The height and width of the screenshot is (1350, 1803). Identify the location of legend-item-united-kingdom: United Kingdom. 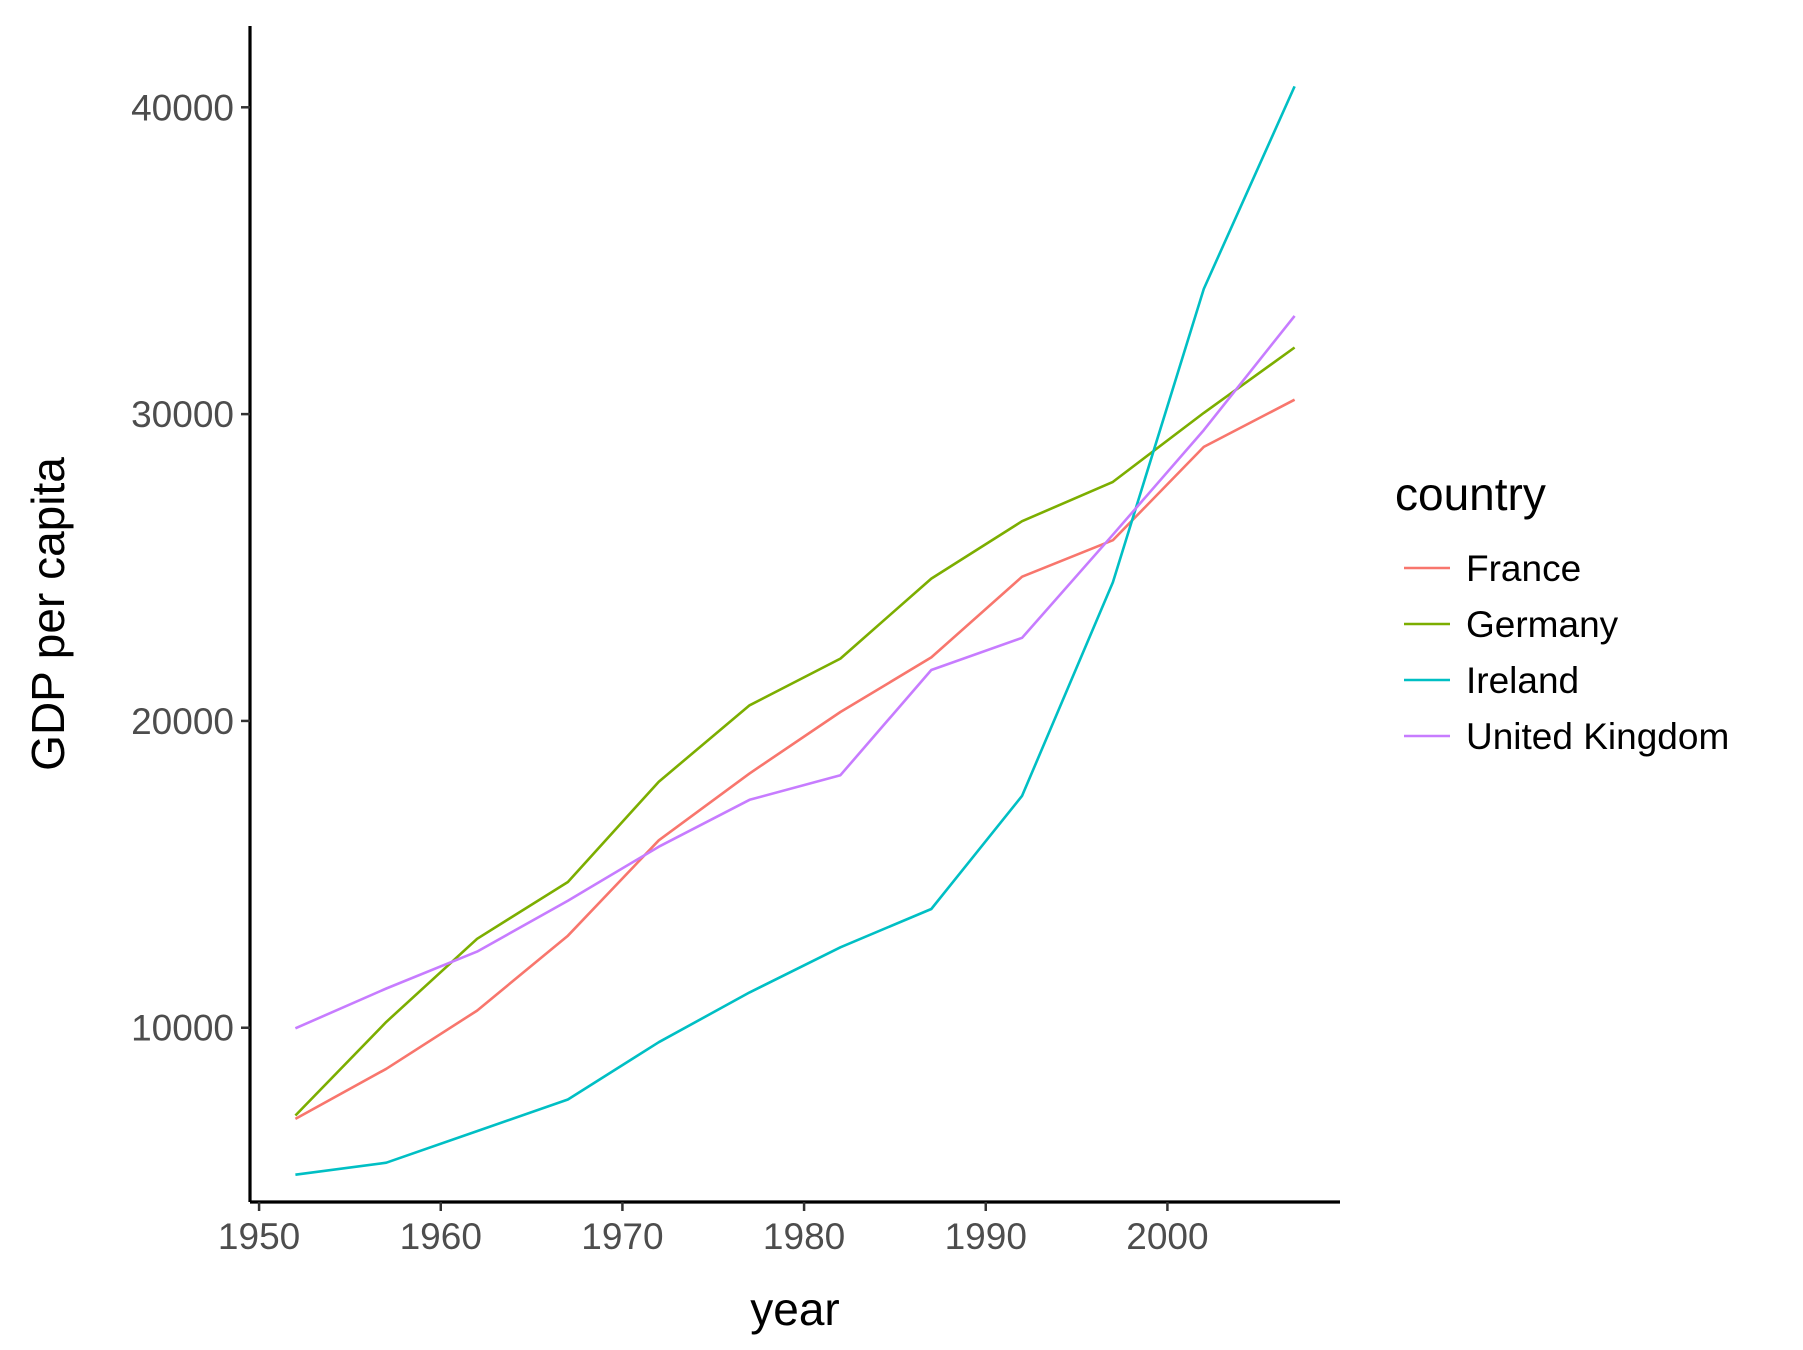
(1566, 736).